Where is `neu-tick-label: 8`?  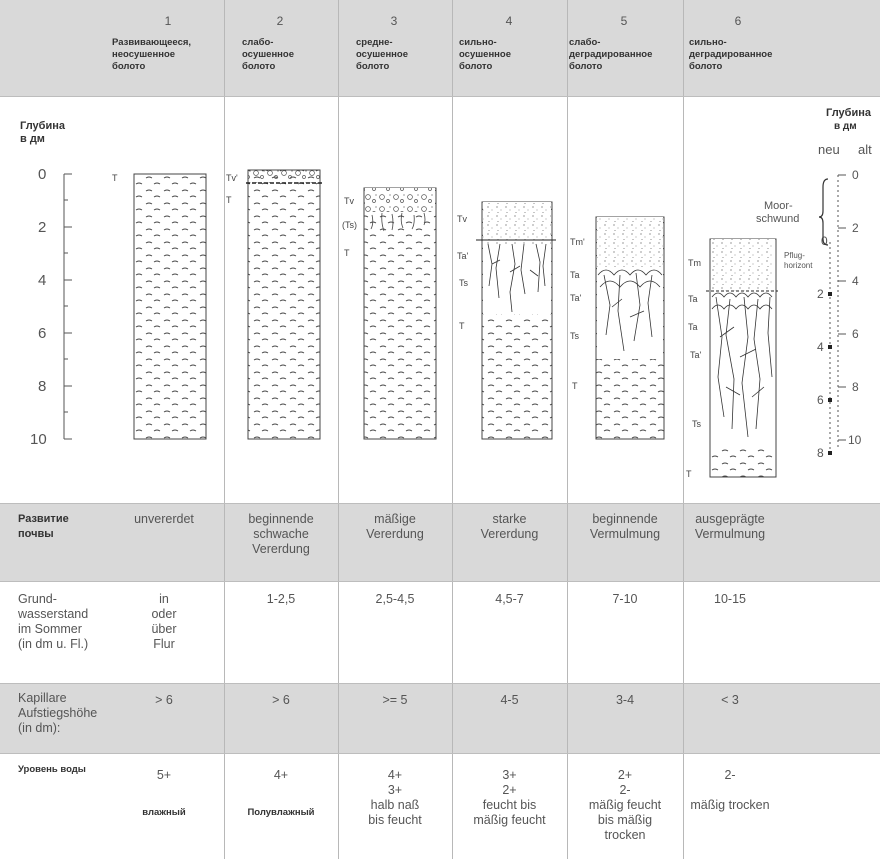
neu-tick-label: 8 is located at coordinates (820, 453).